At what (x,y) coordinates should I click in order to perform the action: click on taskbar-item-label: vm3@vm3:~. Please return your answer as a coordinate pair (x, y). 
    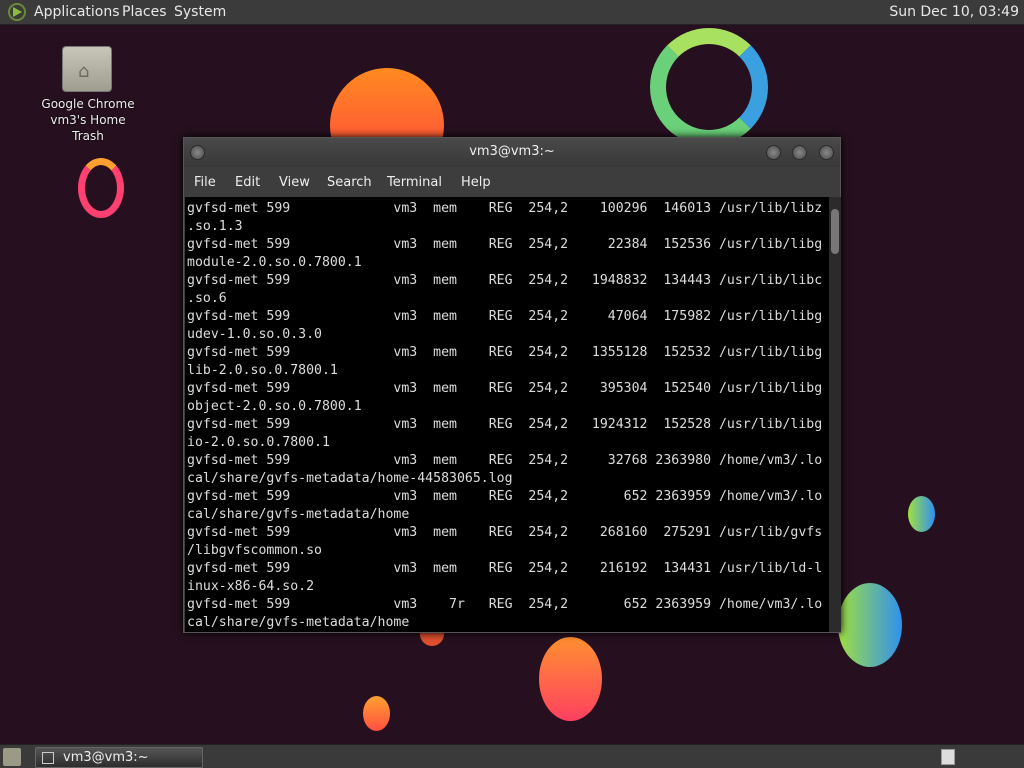
    Looking at the image, I should click on (106, 757).